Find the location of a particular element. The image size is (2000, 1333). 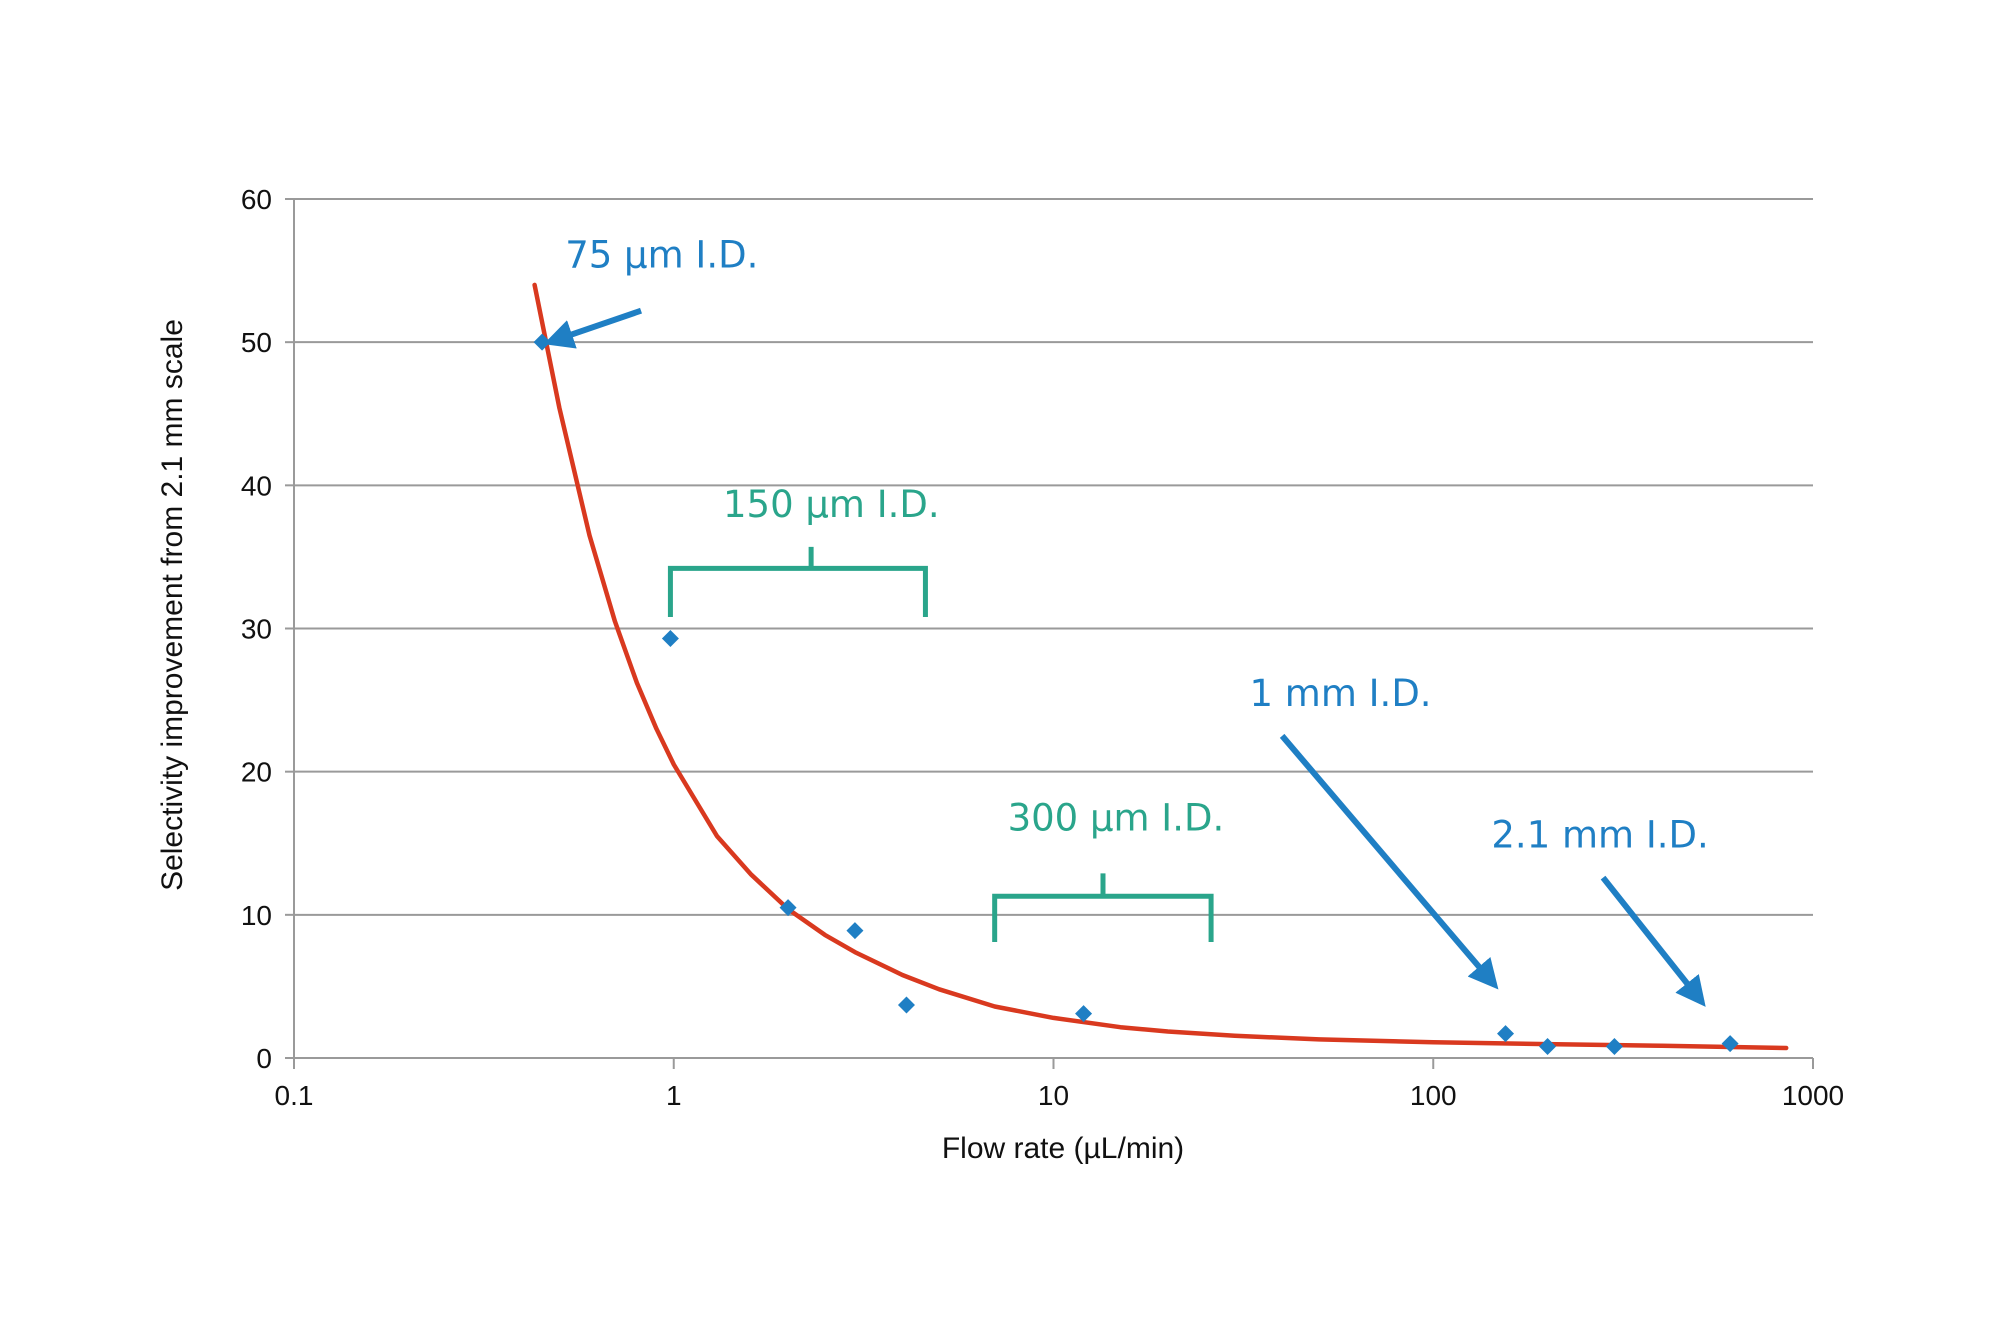

annotation-label: 1 mm I.D. is located at coordinates (1341, 693).